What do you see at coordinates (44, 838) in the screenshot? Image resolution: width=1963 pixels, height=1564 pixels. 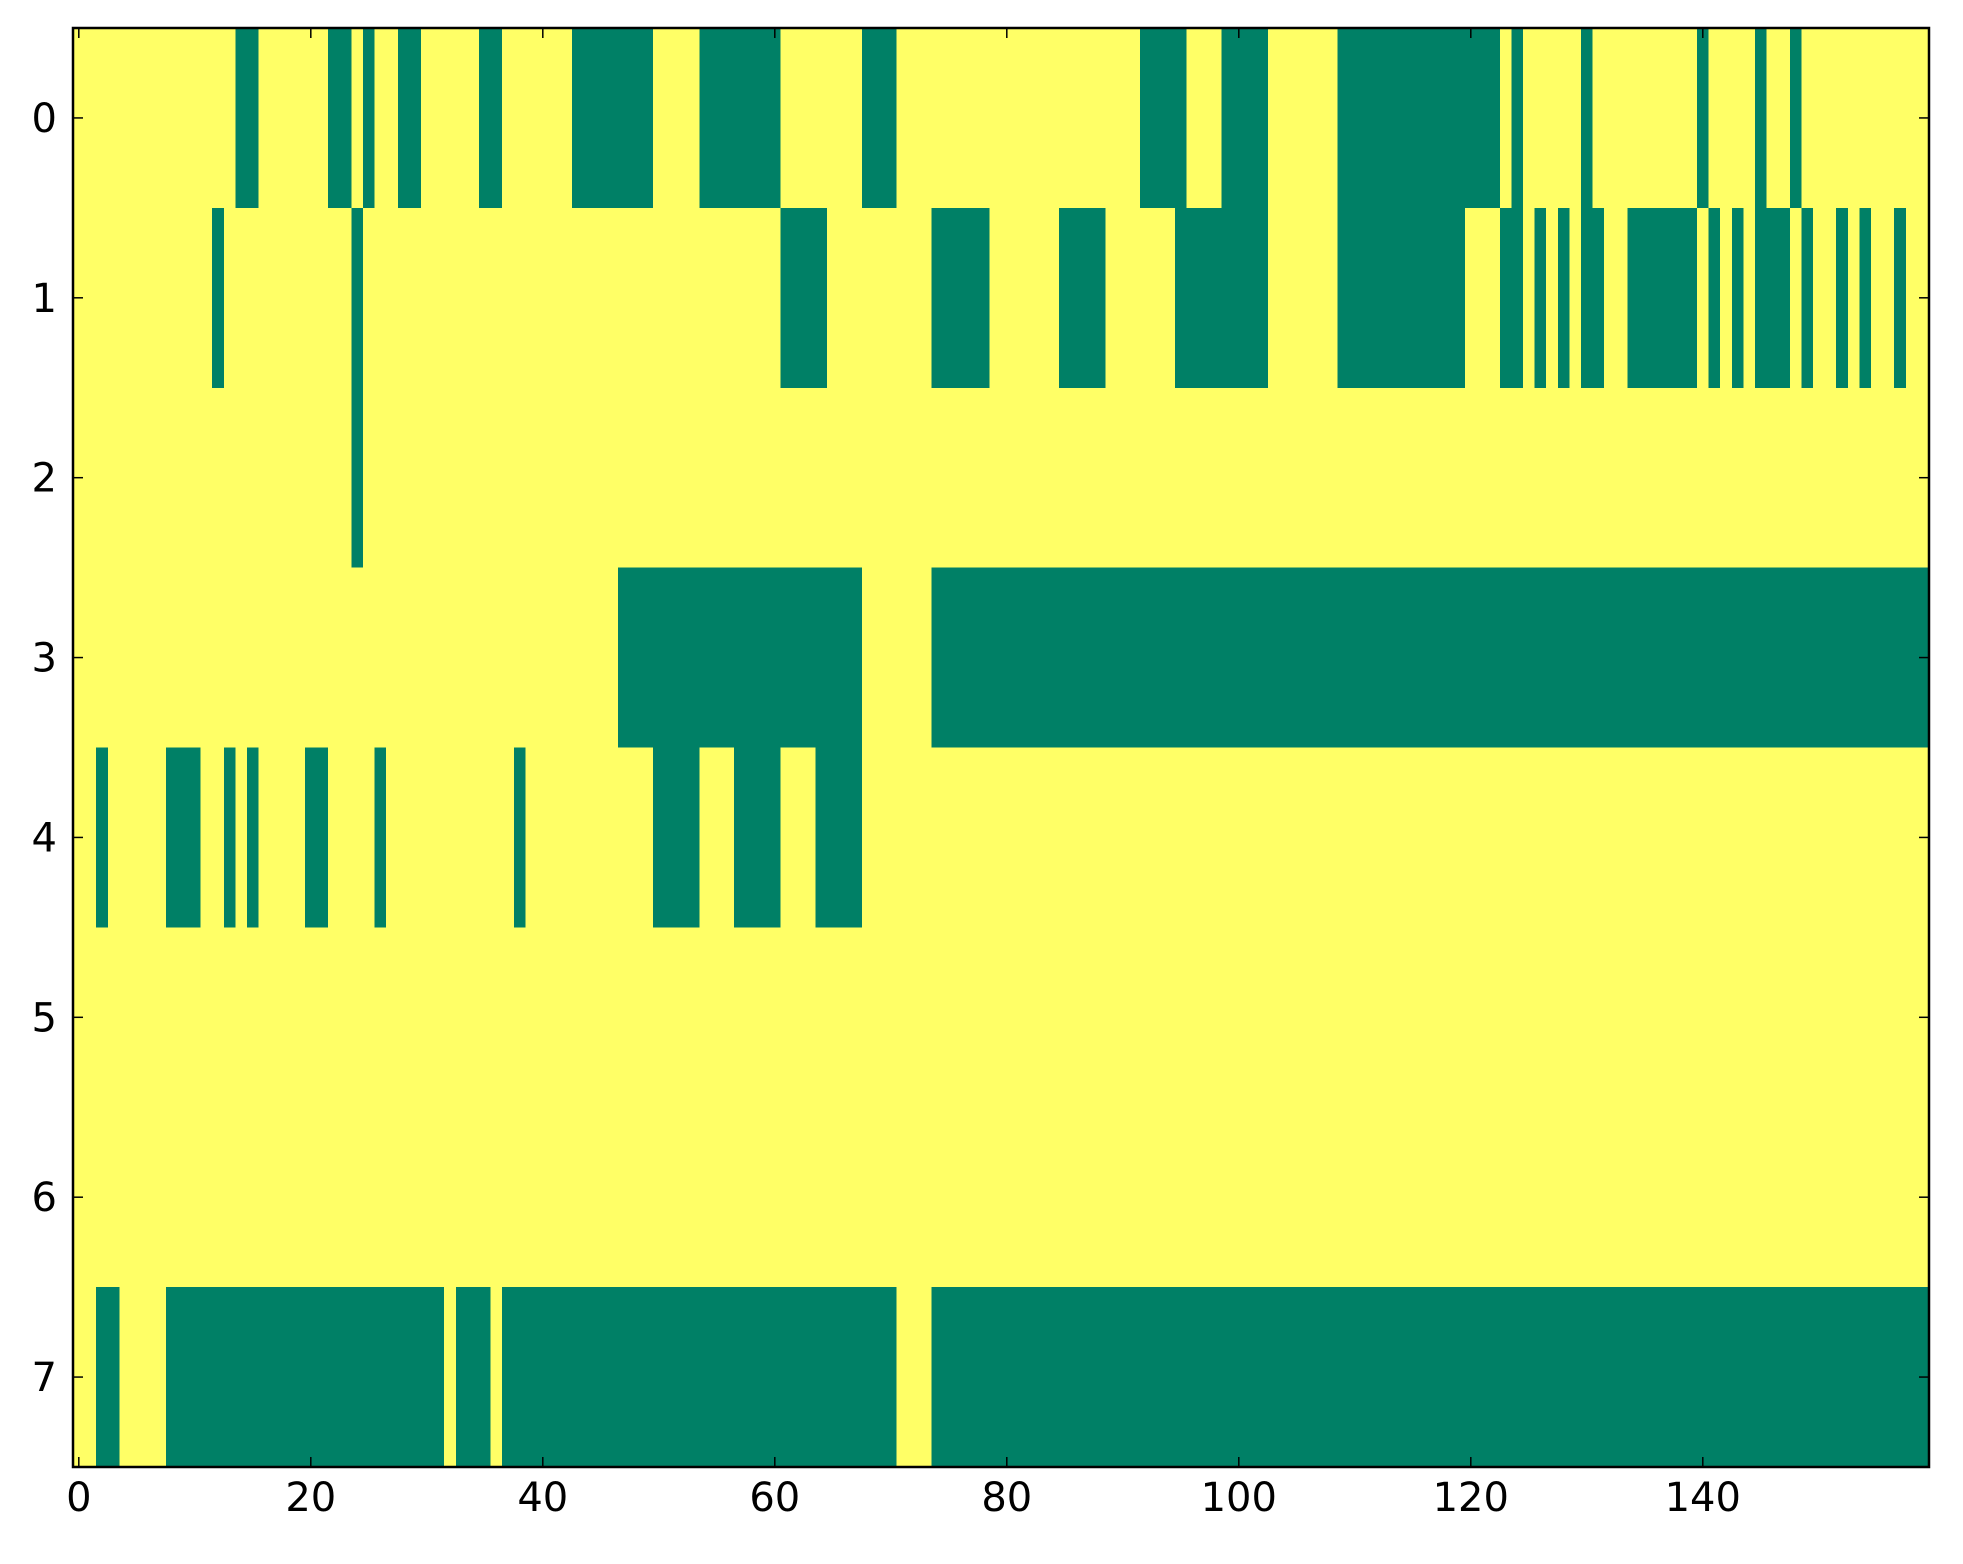 I see `y-tick-label: 4` at bounding box center [44, 838].